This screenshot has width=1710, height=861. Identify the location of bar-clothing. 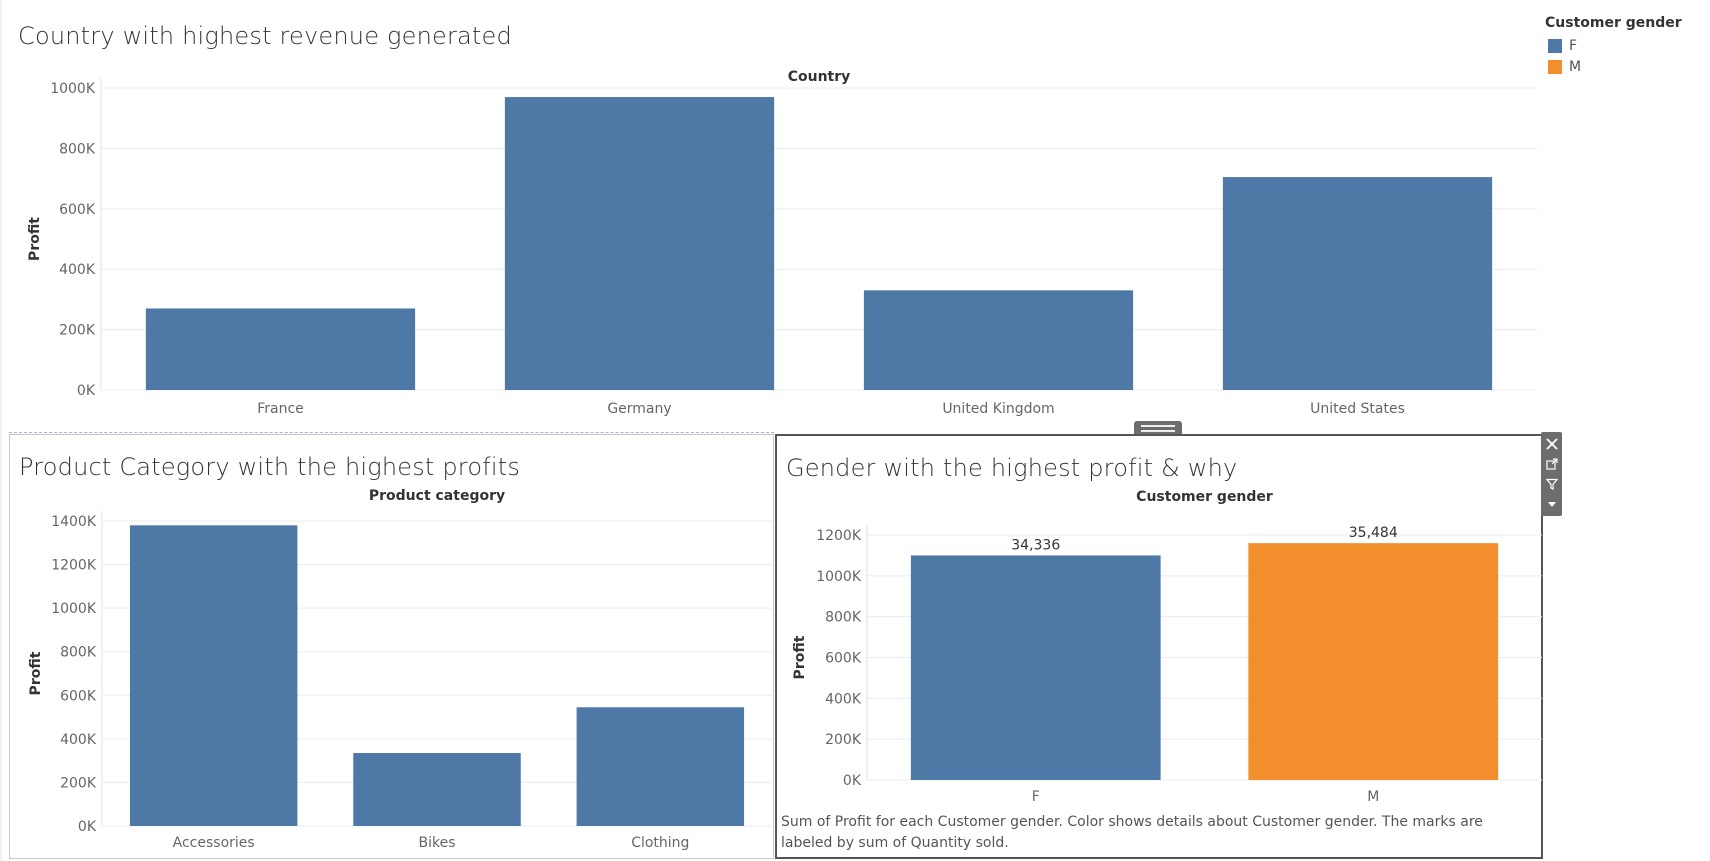
(660, 766).